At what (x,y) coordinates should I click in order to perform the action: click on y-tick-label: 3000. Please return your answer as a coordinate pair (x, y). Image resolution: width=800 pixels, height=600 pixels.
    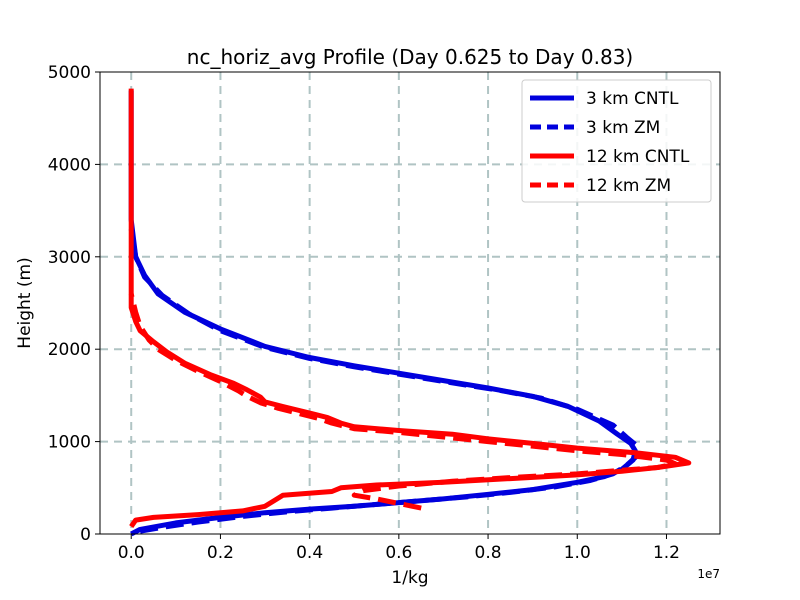
    Looking at the image, I should click on (69, 258).